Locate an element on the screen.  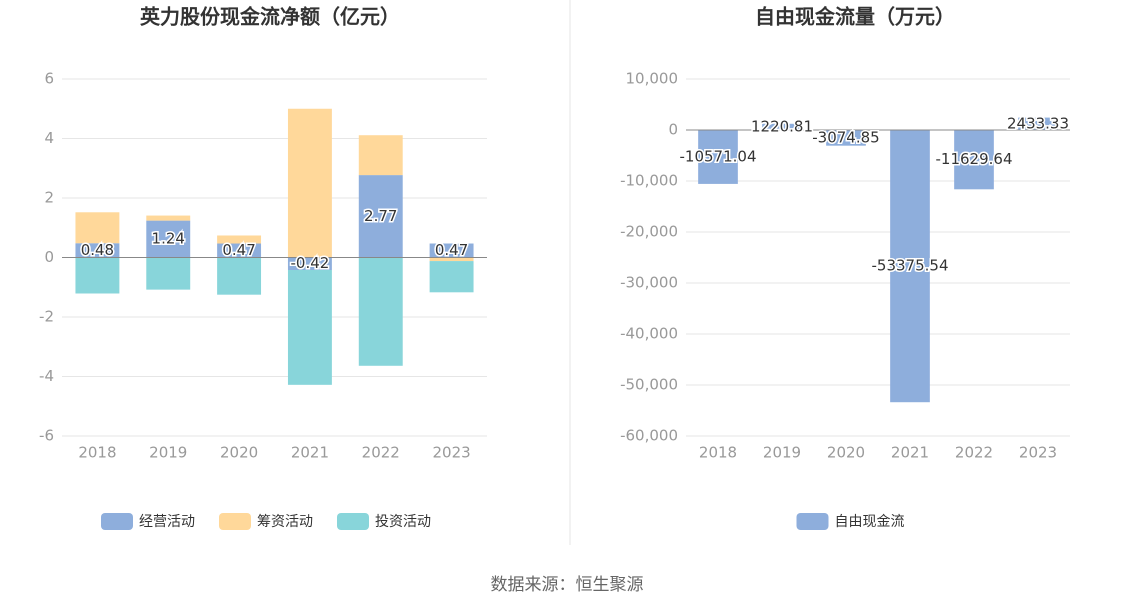
y-tick-label: 10,000 is located at coordinates (652, 79).